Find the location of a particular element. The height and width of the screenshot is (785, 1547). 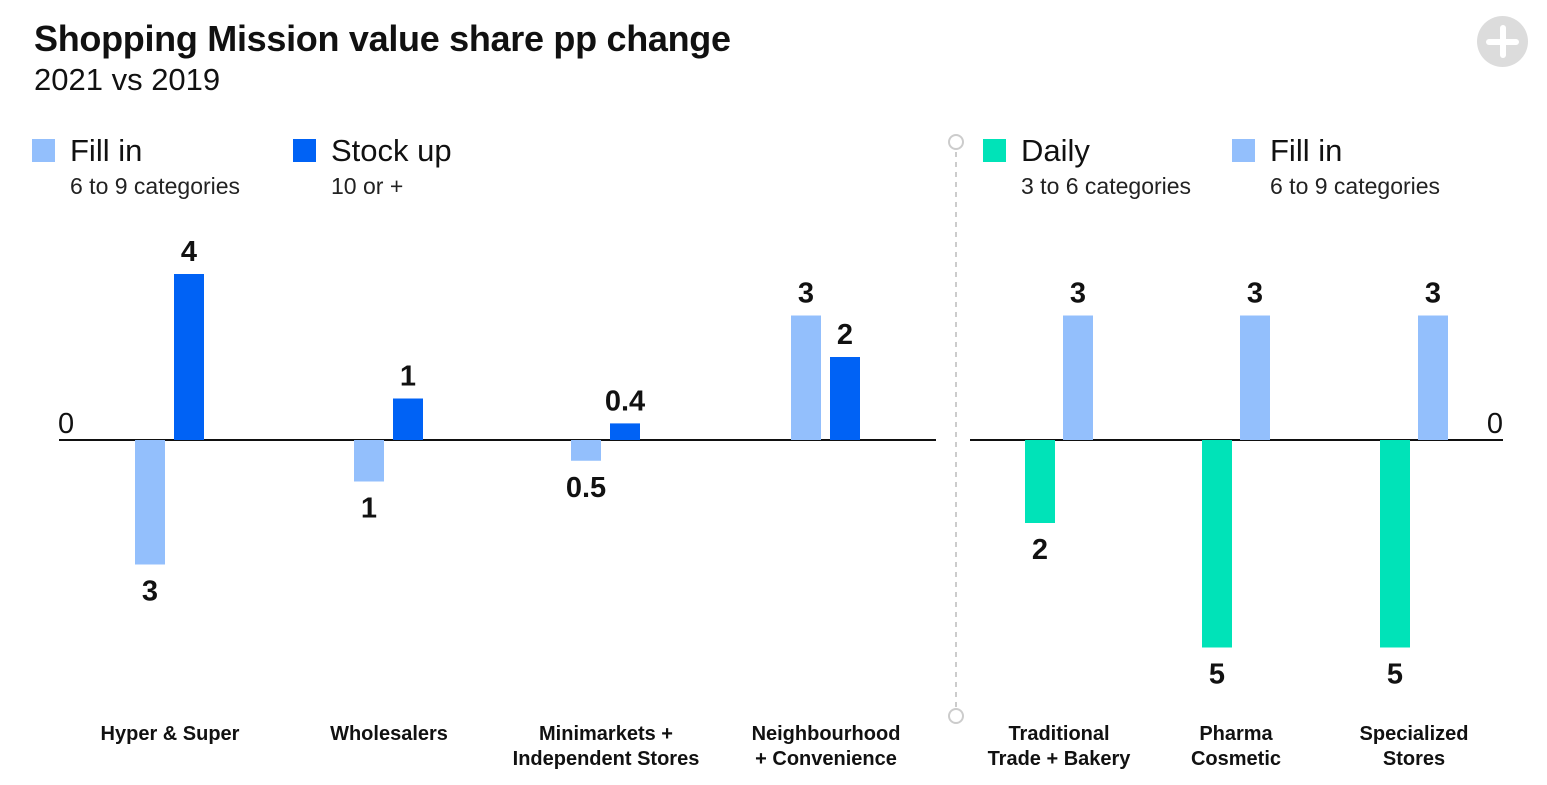

legend-sublabel-daily: 3 to 6 categories is located at coordinates (1106, 186).